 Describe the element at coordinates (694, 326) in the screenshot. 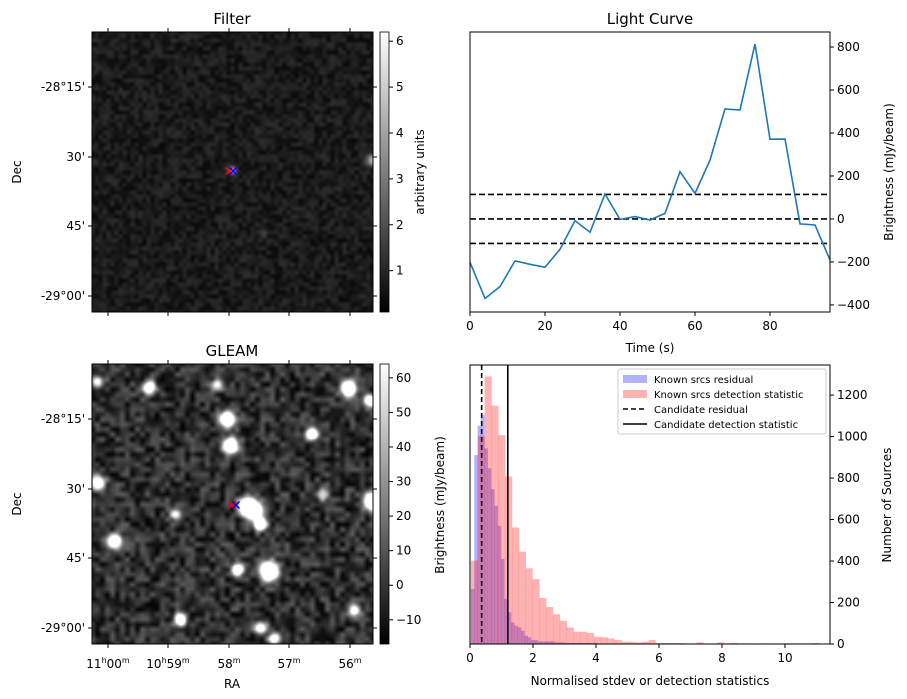

I see `x-tick-label: 60` at that location.